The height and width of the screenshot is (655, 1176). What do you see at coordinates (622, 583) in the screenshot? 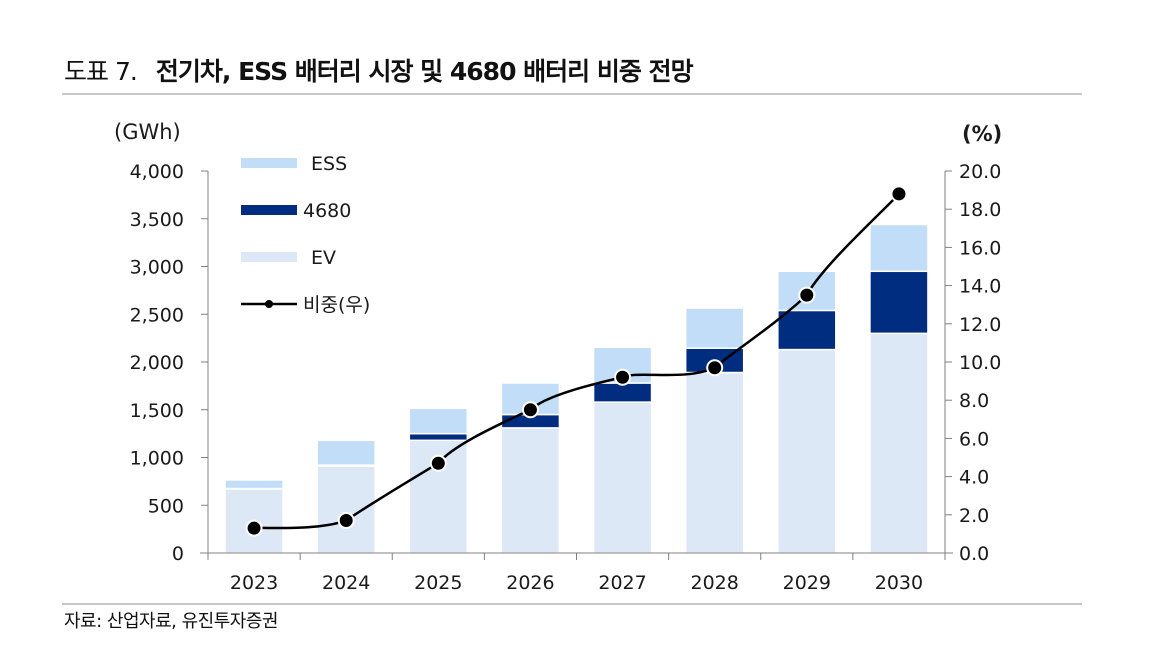
I see `x-axis-tick-label: 2027` at bounding box center [622, 583].